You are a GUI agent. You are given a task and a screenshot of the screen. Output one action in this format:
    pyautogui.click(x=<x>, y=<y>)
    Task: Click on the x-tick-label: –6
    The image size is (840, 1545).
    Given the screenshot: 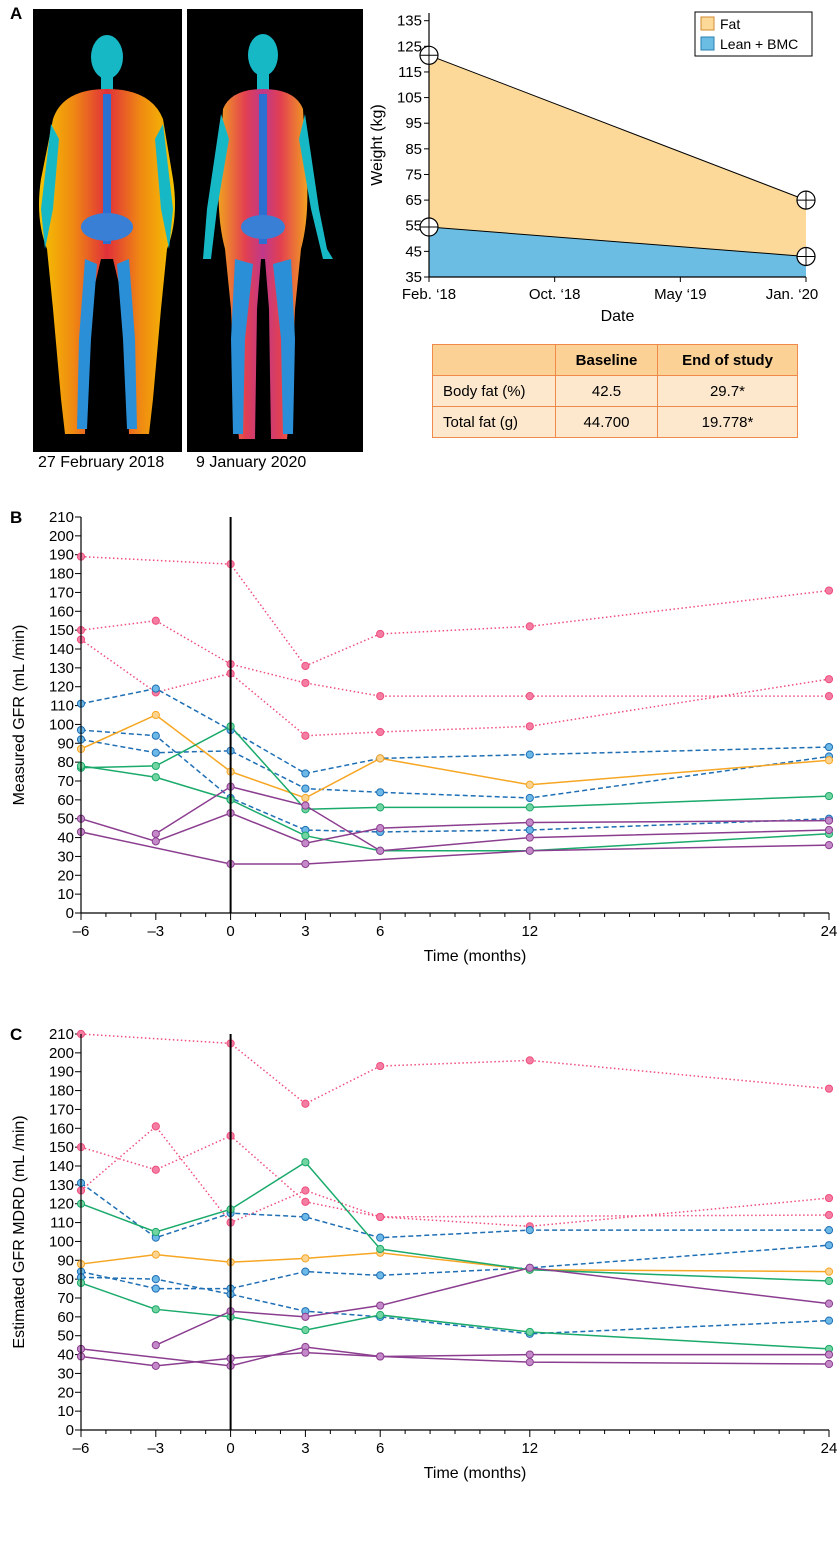 What is the action you would take?
    pyautogui.click(x=81, y=1448)
    